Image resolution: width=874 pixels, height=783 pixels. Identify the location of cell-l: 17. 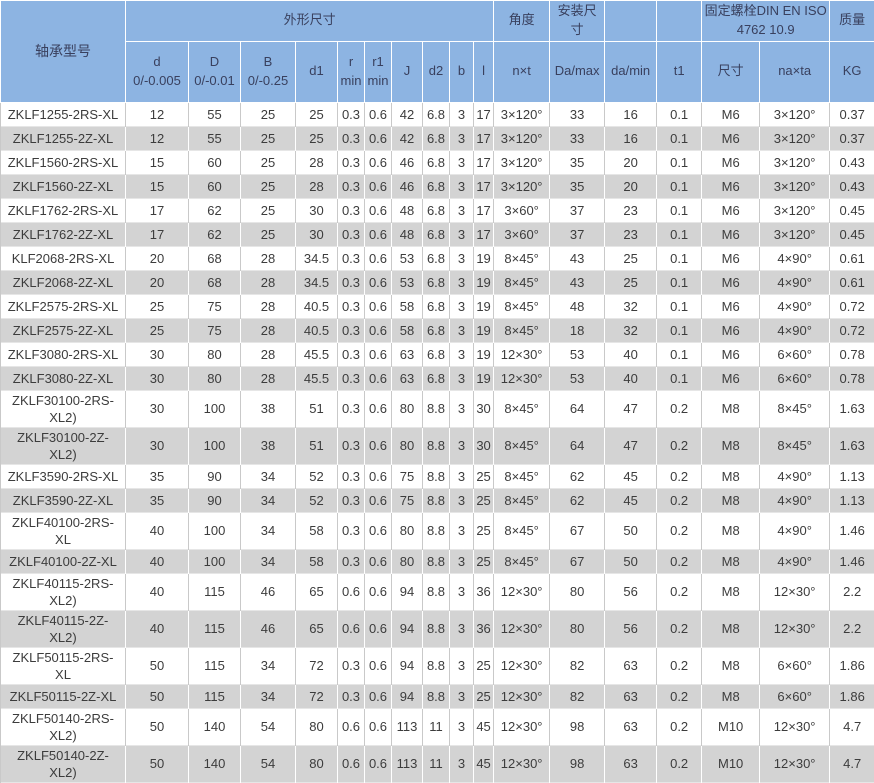
(484, 114).